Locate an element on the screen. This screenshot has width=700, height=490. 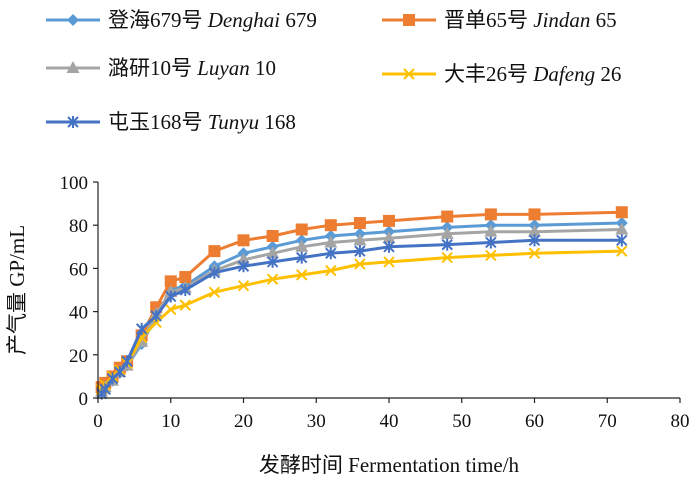
legend-item: 大丰26号 Dafeng 26 is located at coordinates (501, 74).